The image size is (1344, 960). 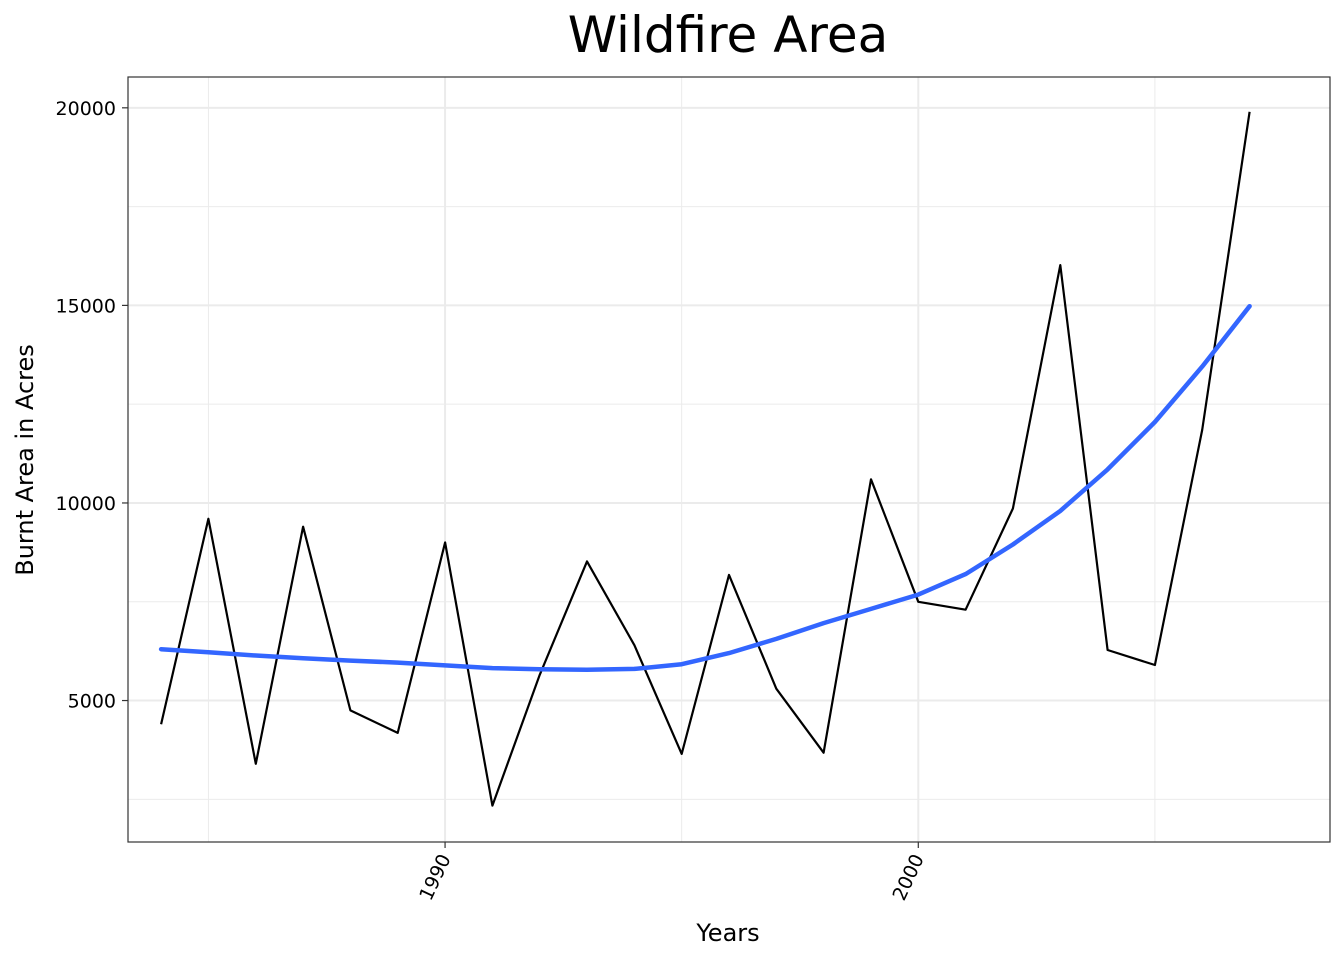 I want to click on y-tick-label: 10000, so click(x=86, y=504).